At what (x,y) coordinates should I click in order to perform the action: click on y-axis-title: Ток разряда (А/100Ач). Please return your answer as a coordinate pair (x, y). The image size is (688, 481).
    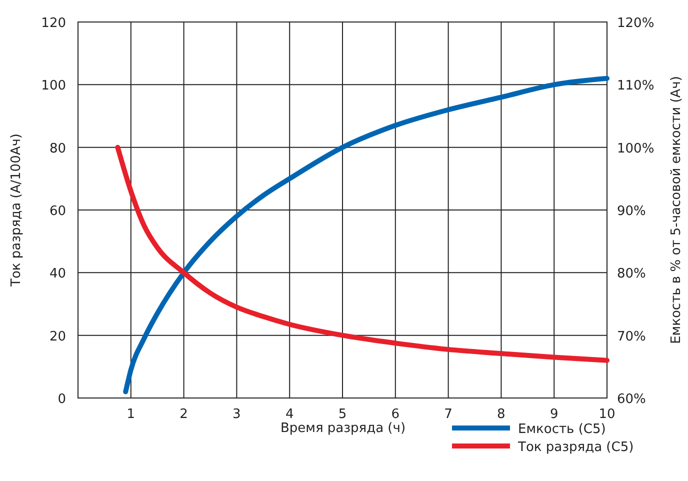
    Looking at the image, I should click on (16, 211).